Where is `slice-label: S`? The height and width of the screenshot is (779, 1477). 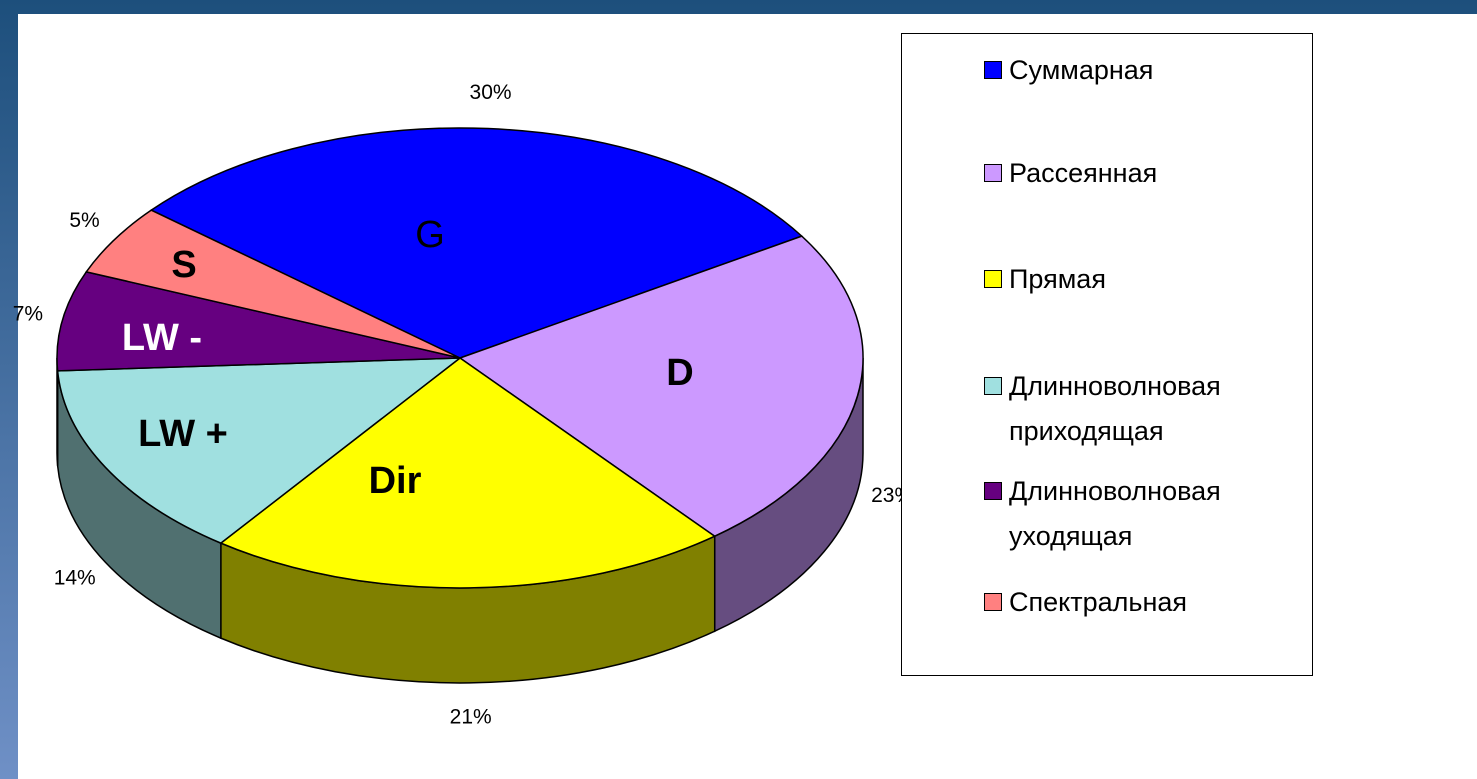 slice-label: S is located at coordinates (183, 265).